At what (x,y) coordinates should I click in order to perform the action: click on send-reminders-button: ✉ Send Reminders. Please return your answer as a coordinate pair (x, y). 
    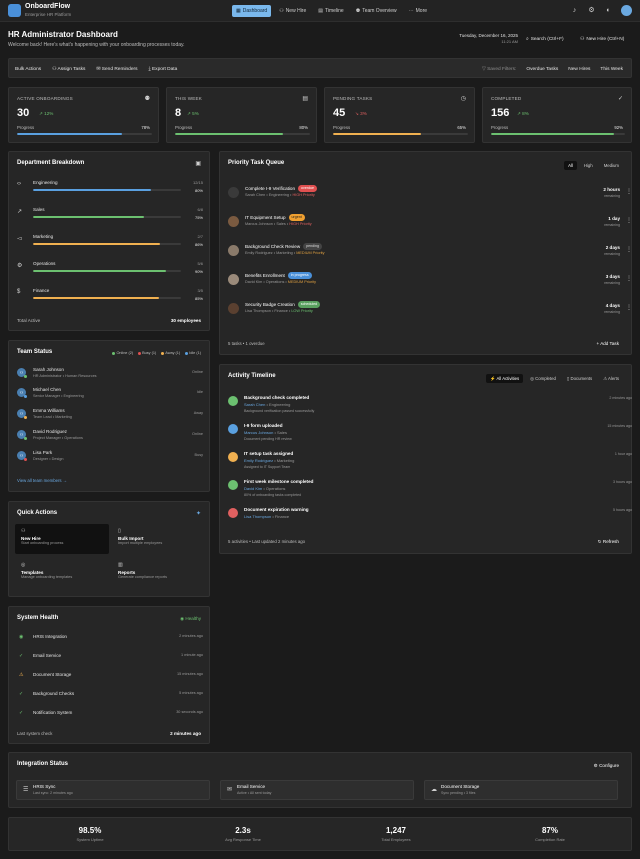
    Looking at the image, I should click on (117, 69).